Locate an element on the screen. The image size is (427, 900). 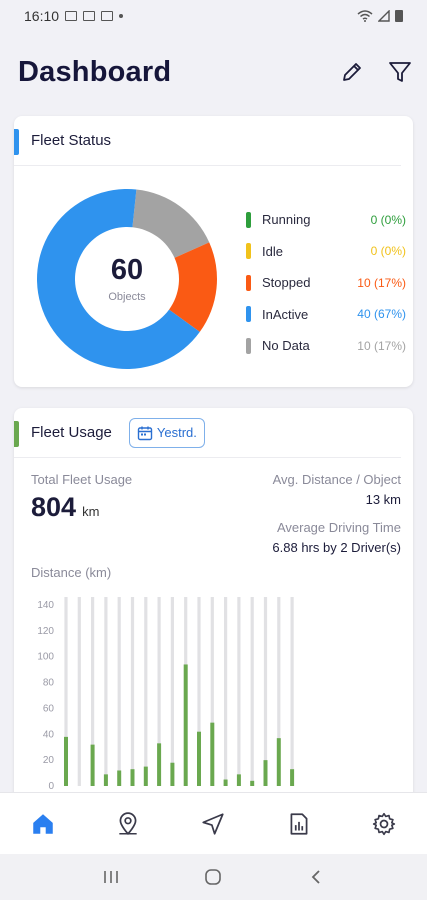
legend-name: InActive is located at coordinates (285, 314).